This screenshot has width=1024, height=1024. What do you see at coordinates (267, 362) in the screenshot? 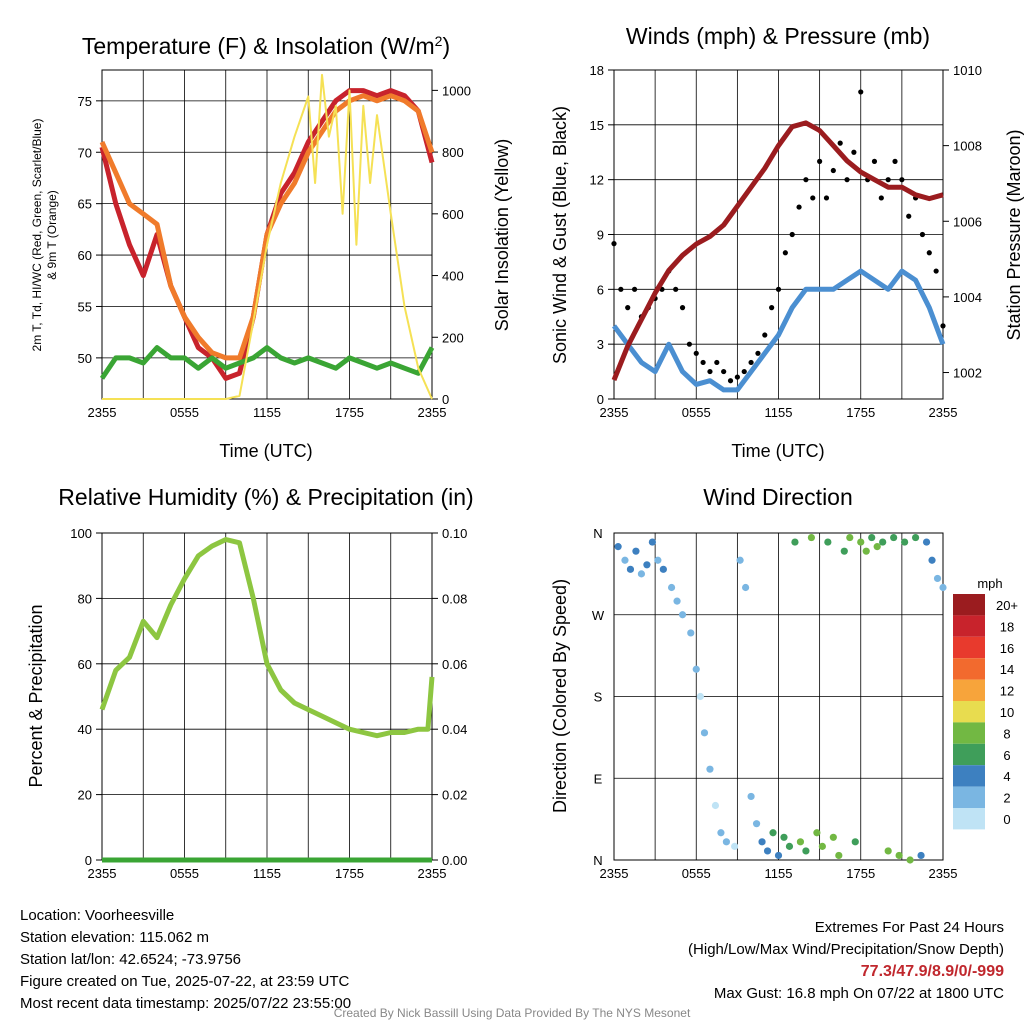
I see `series-line` at bounding box center [267, 362].